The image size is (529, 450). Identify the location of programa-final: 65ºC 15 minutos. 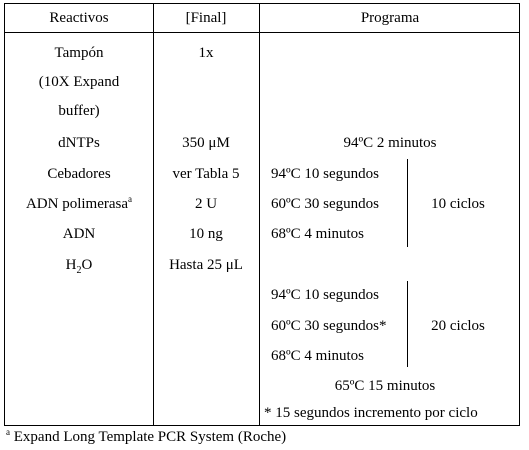
(385, 386).